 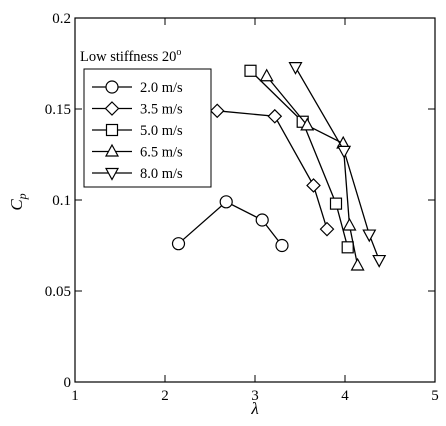 I want to click on series-8-0-m-s, so click(x=337, y=165).